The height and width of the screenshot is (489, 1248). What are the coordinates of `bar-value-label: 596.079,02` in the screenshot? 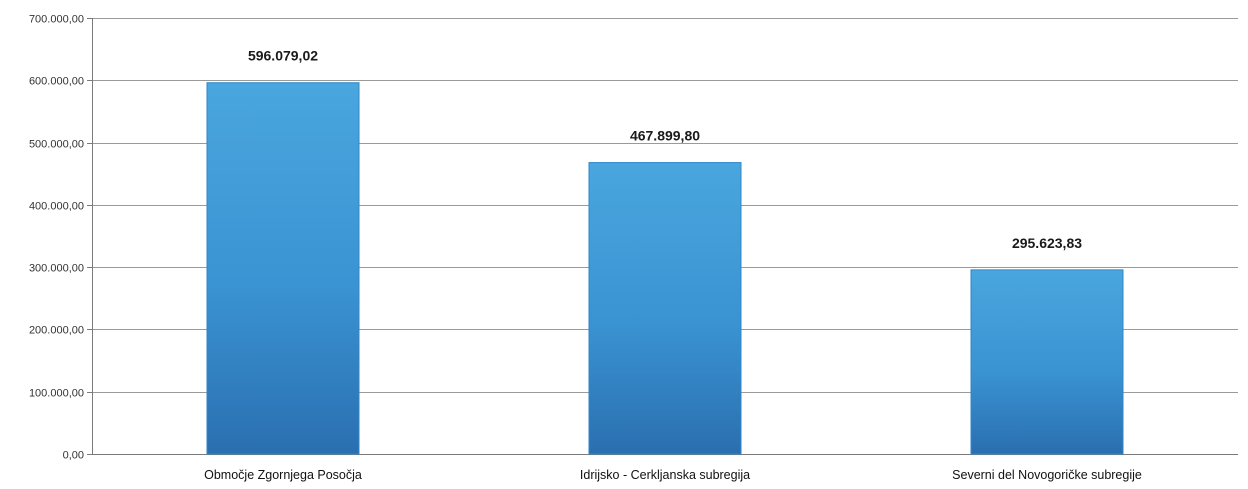 It's located at (283, 56).